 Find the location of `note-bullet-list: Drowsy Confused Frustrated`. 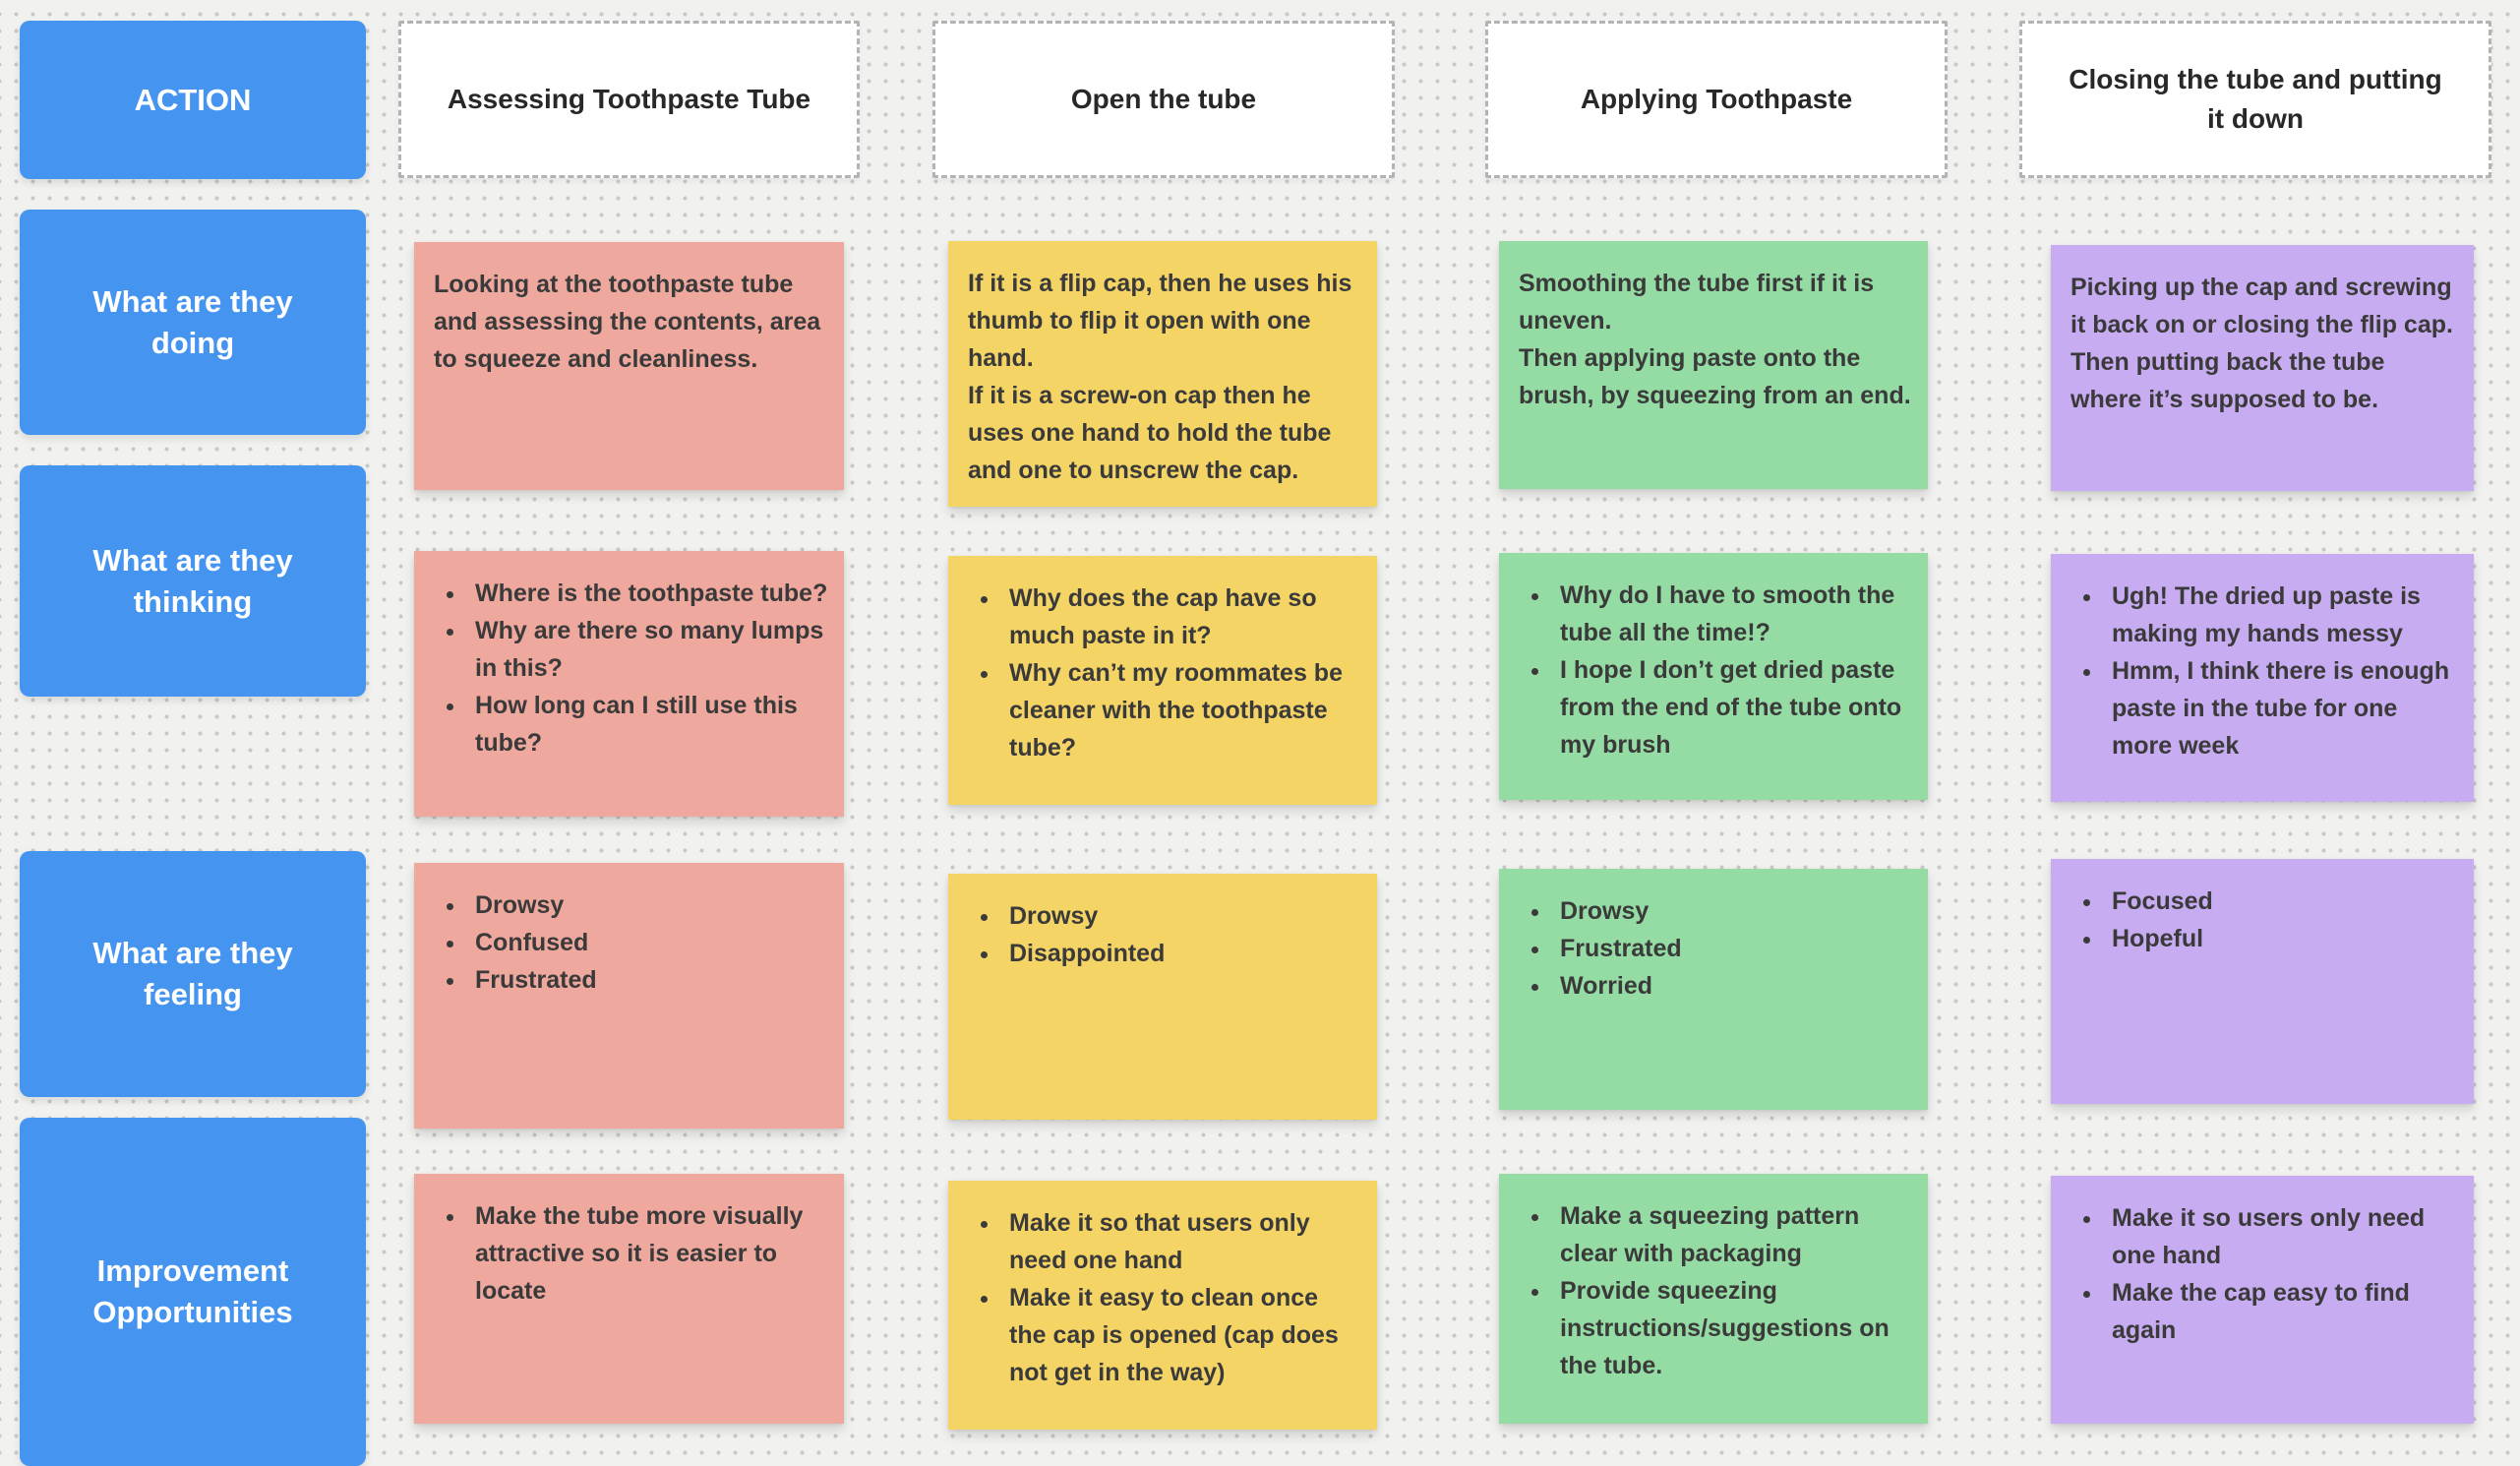

note-bullet-list: Drowsy Confused Frustrated is located at coordinates (631, 942).